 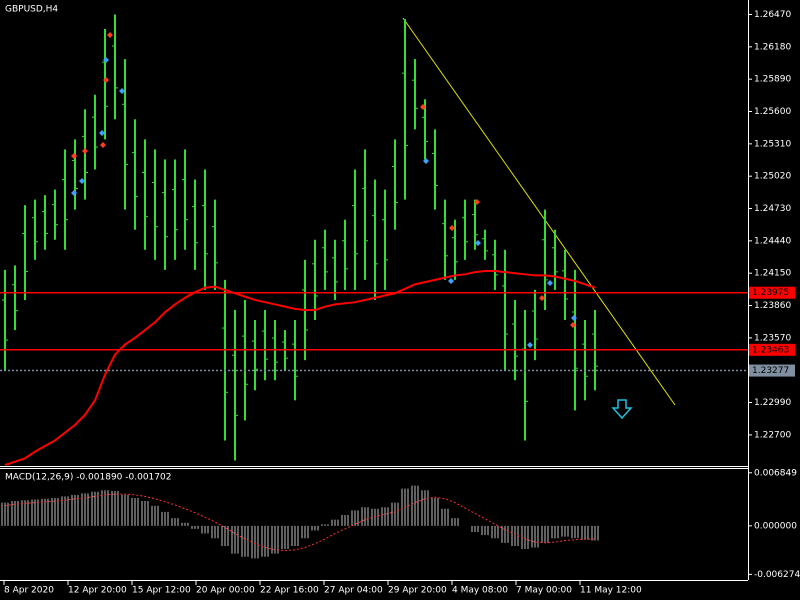 I want to click on level-label: 1.23463, so click(x=770, y=350).